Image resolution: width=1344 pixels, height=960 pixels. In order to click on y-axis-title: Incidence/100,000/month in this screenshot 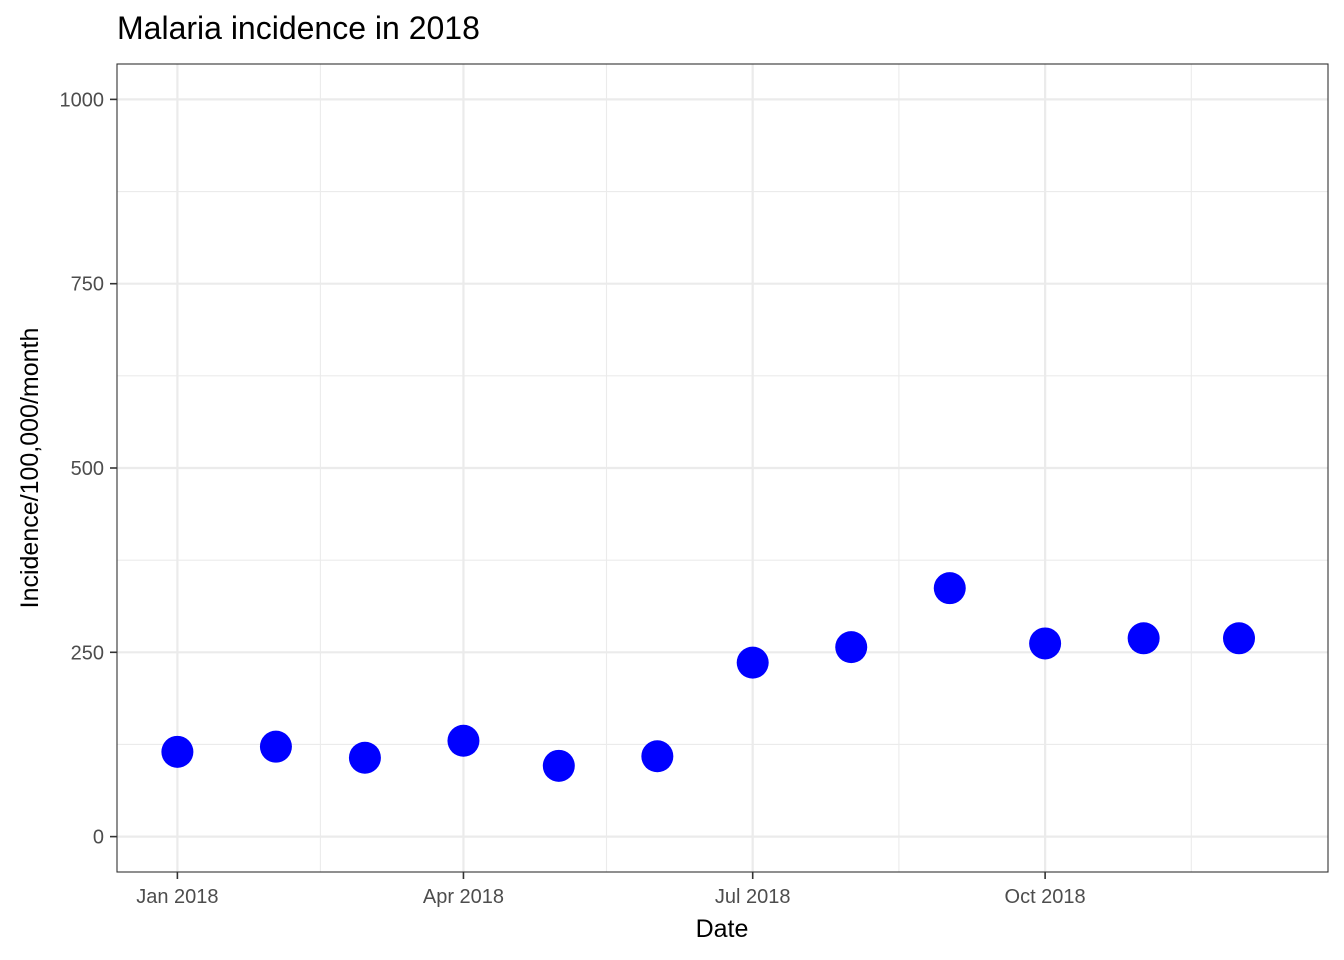, I will do `click(30, 468)`.